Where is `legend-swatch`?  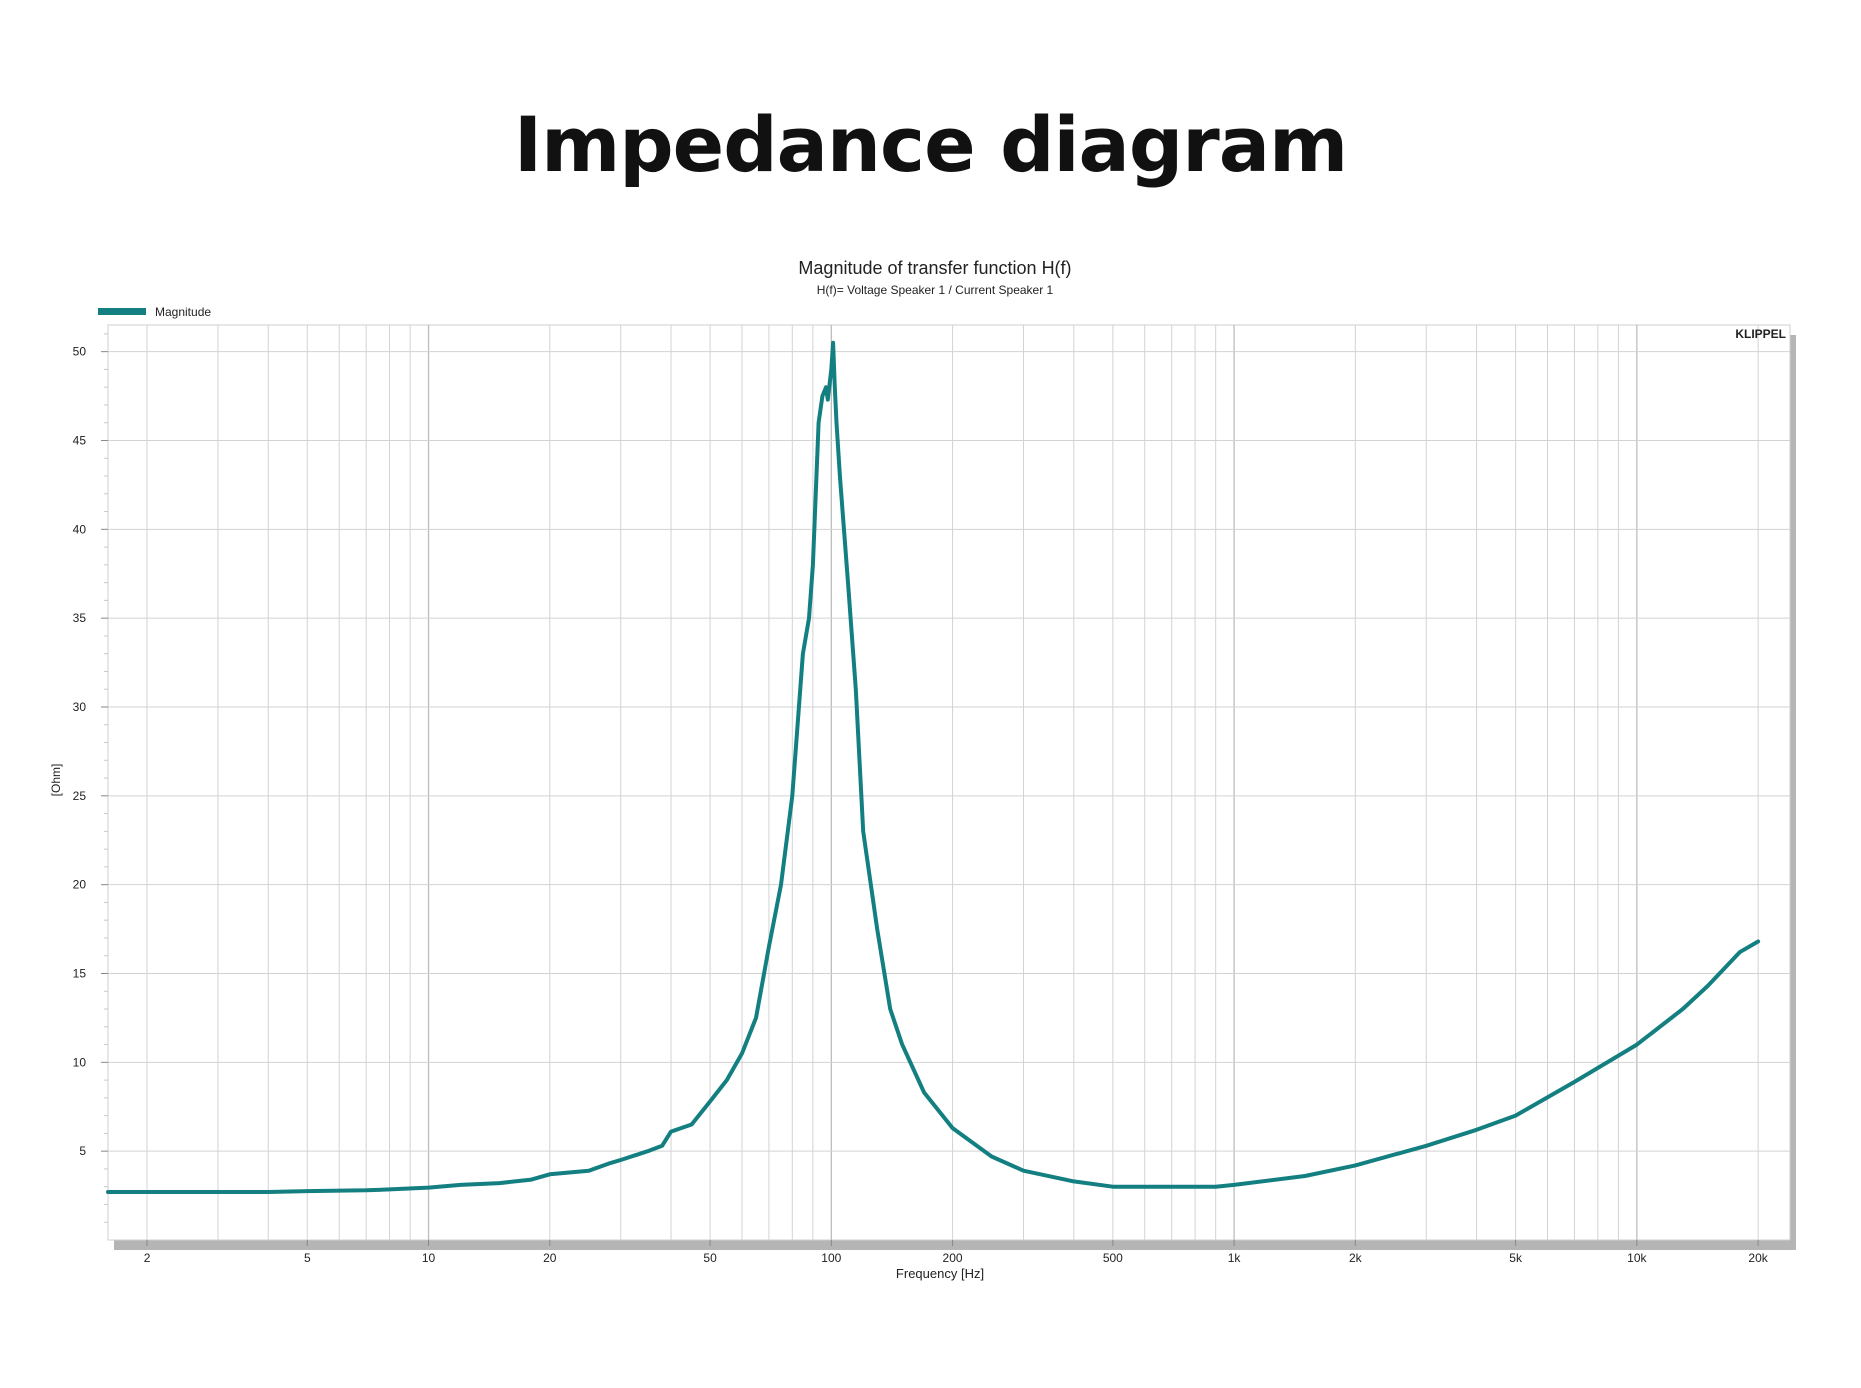
legend-swatch is located at coordinates (122, 311).